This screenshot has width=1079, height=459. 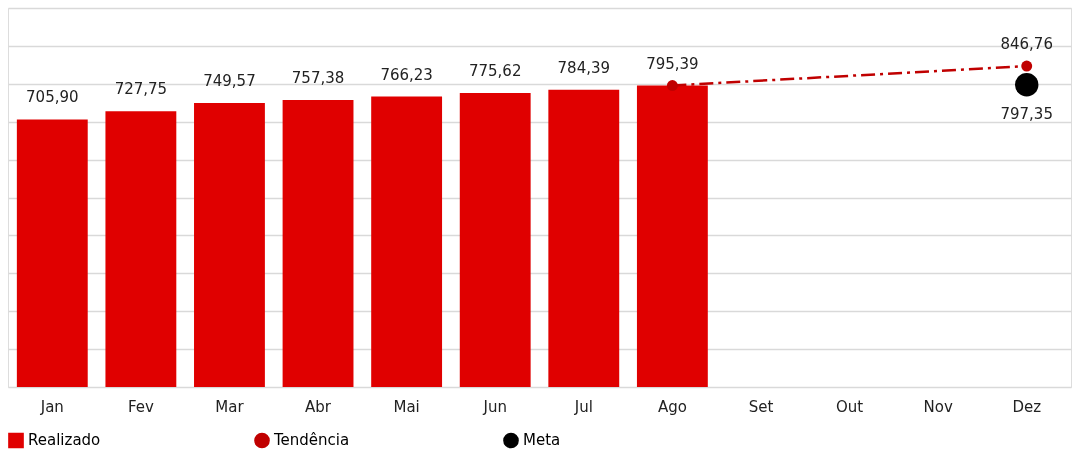 What do you see at coordinates (761, 406) in the screenshot?
I see `x-tick-label: Set` at bounding box center [761, 406].